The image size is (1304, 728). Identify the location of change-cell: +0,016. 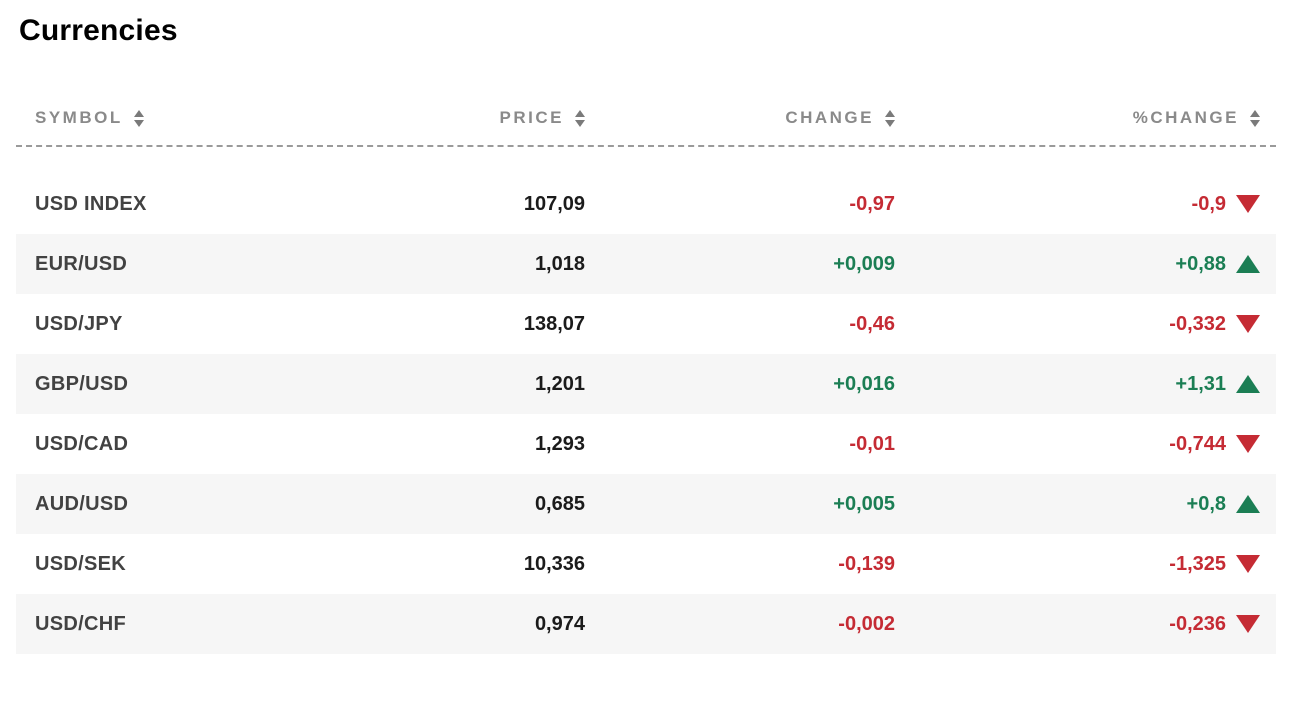
(864, 383).